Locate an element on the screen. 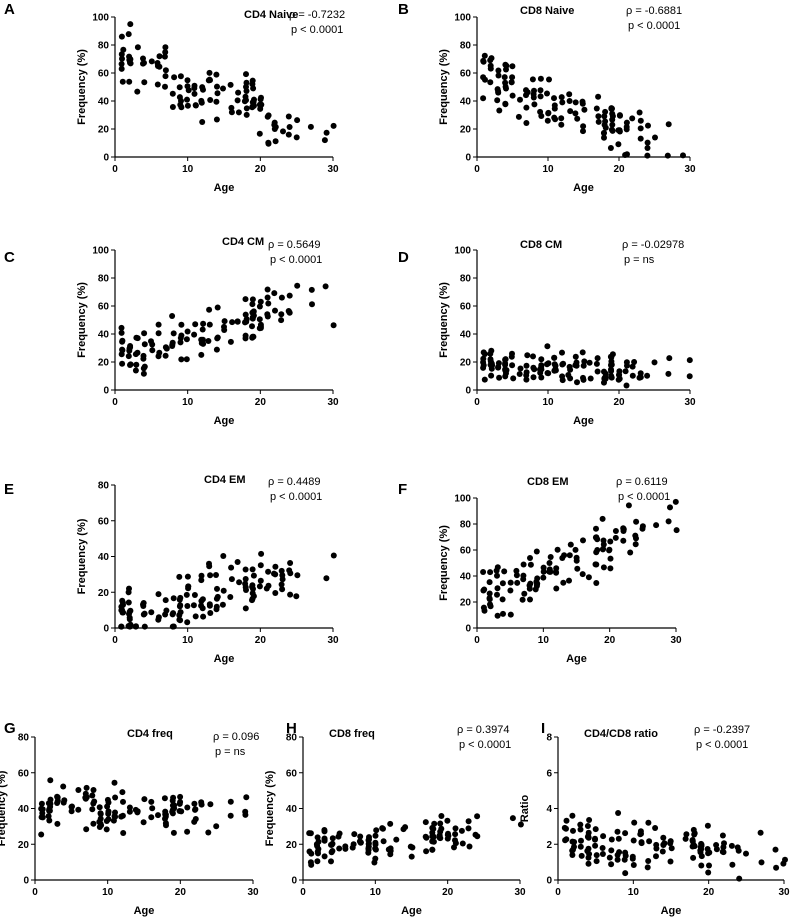  chart-title: CD8 freq is located at coordinates (352, 734).